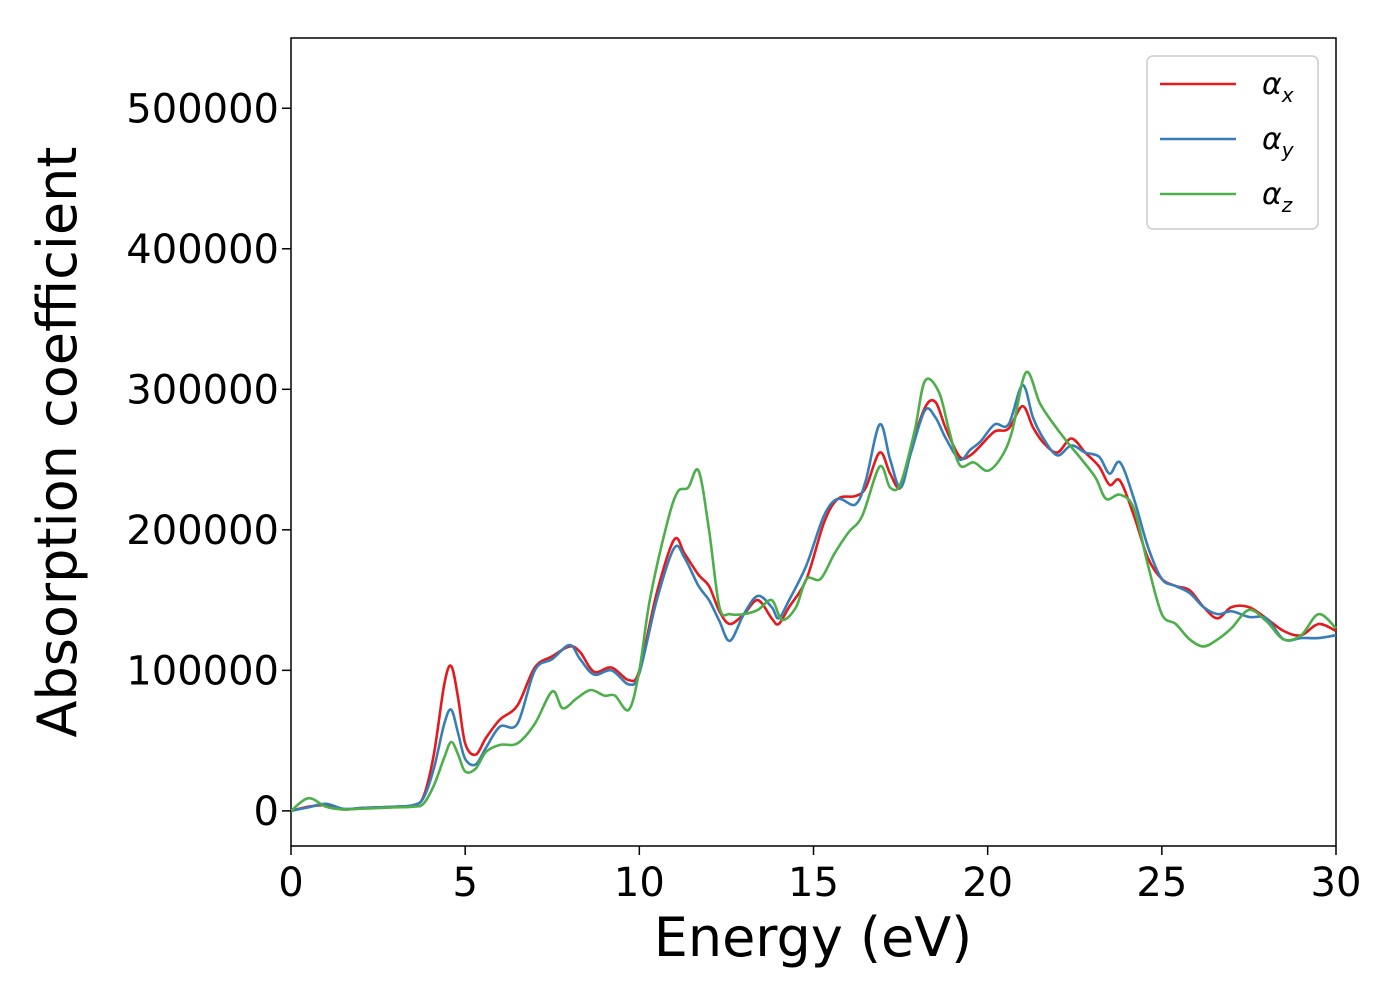 The width and height of the screenshot is (1400, 1000). Describe the element at coordinates (202, 671) in the screenshot. I see `y-tick-label: 100000` at that location.